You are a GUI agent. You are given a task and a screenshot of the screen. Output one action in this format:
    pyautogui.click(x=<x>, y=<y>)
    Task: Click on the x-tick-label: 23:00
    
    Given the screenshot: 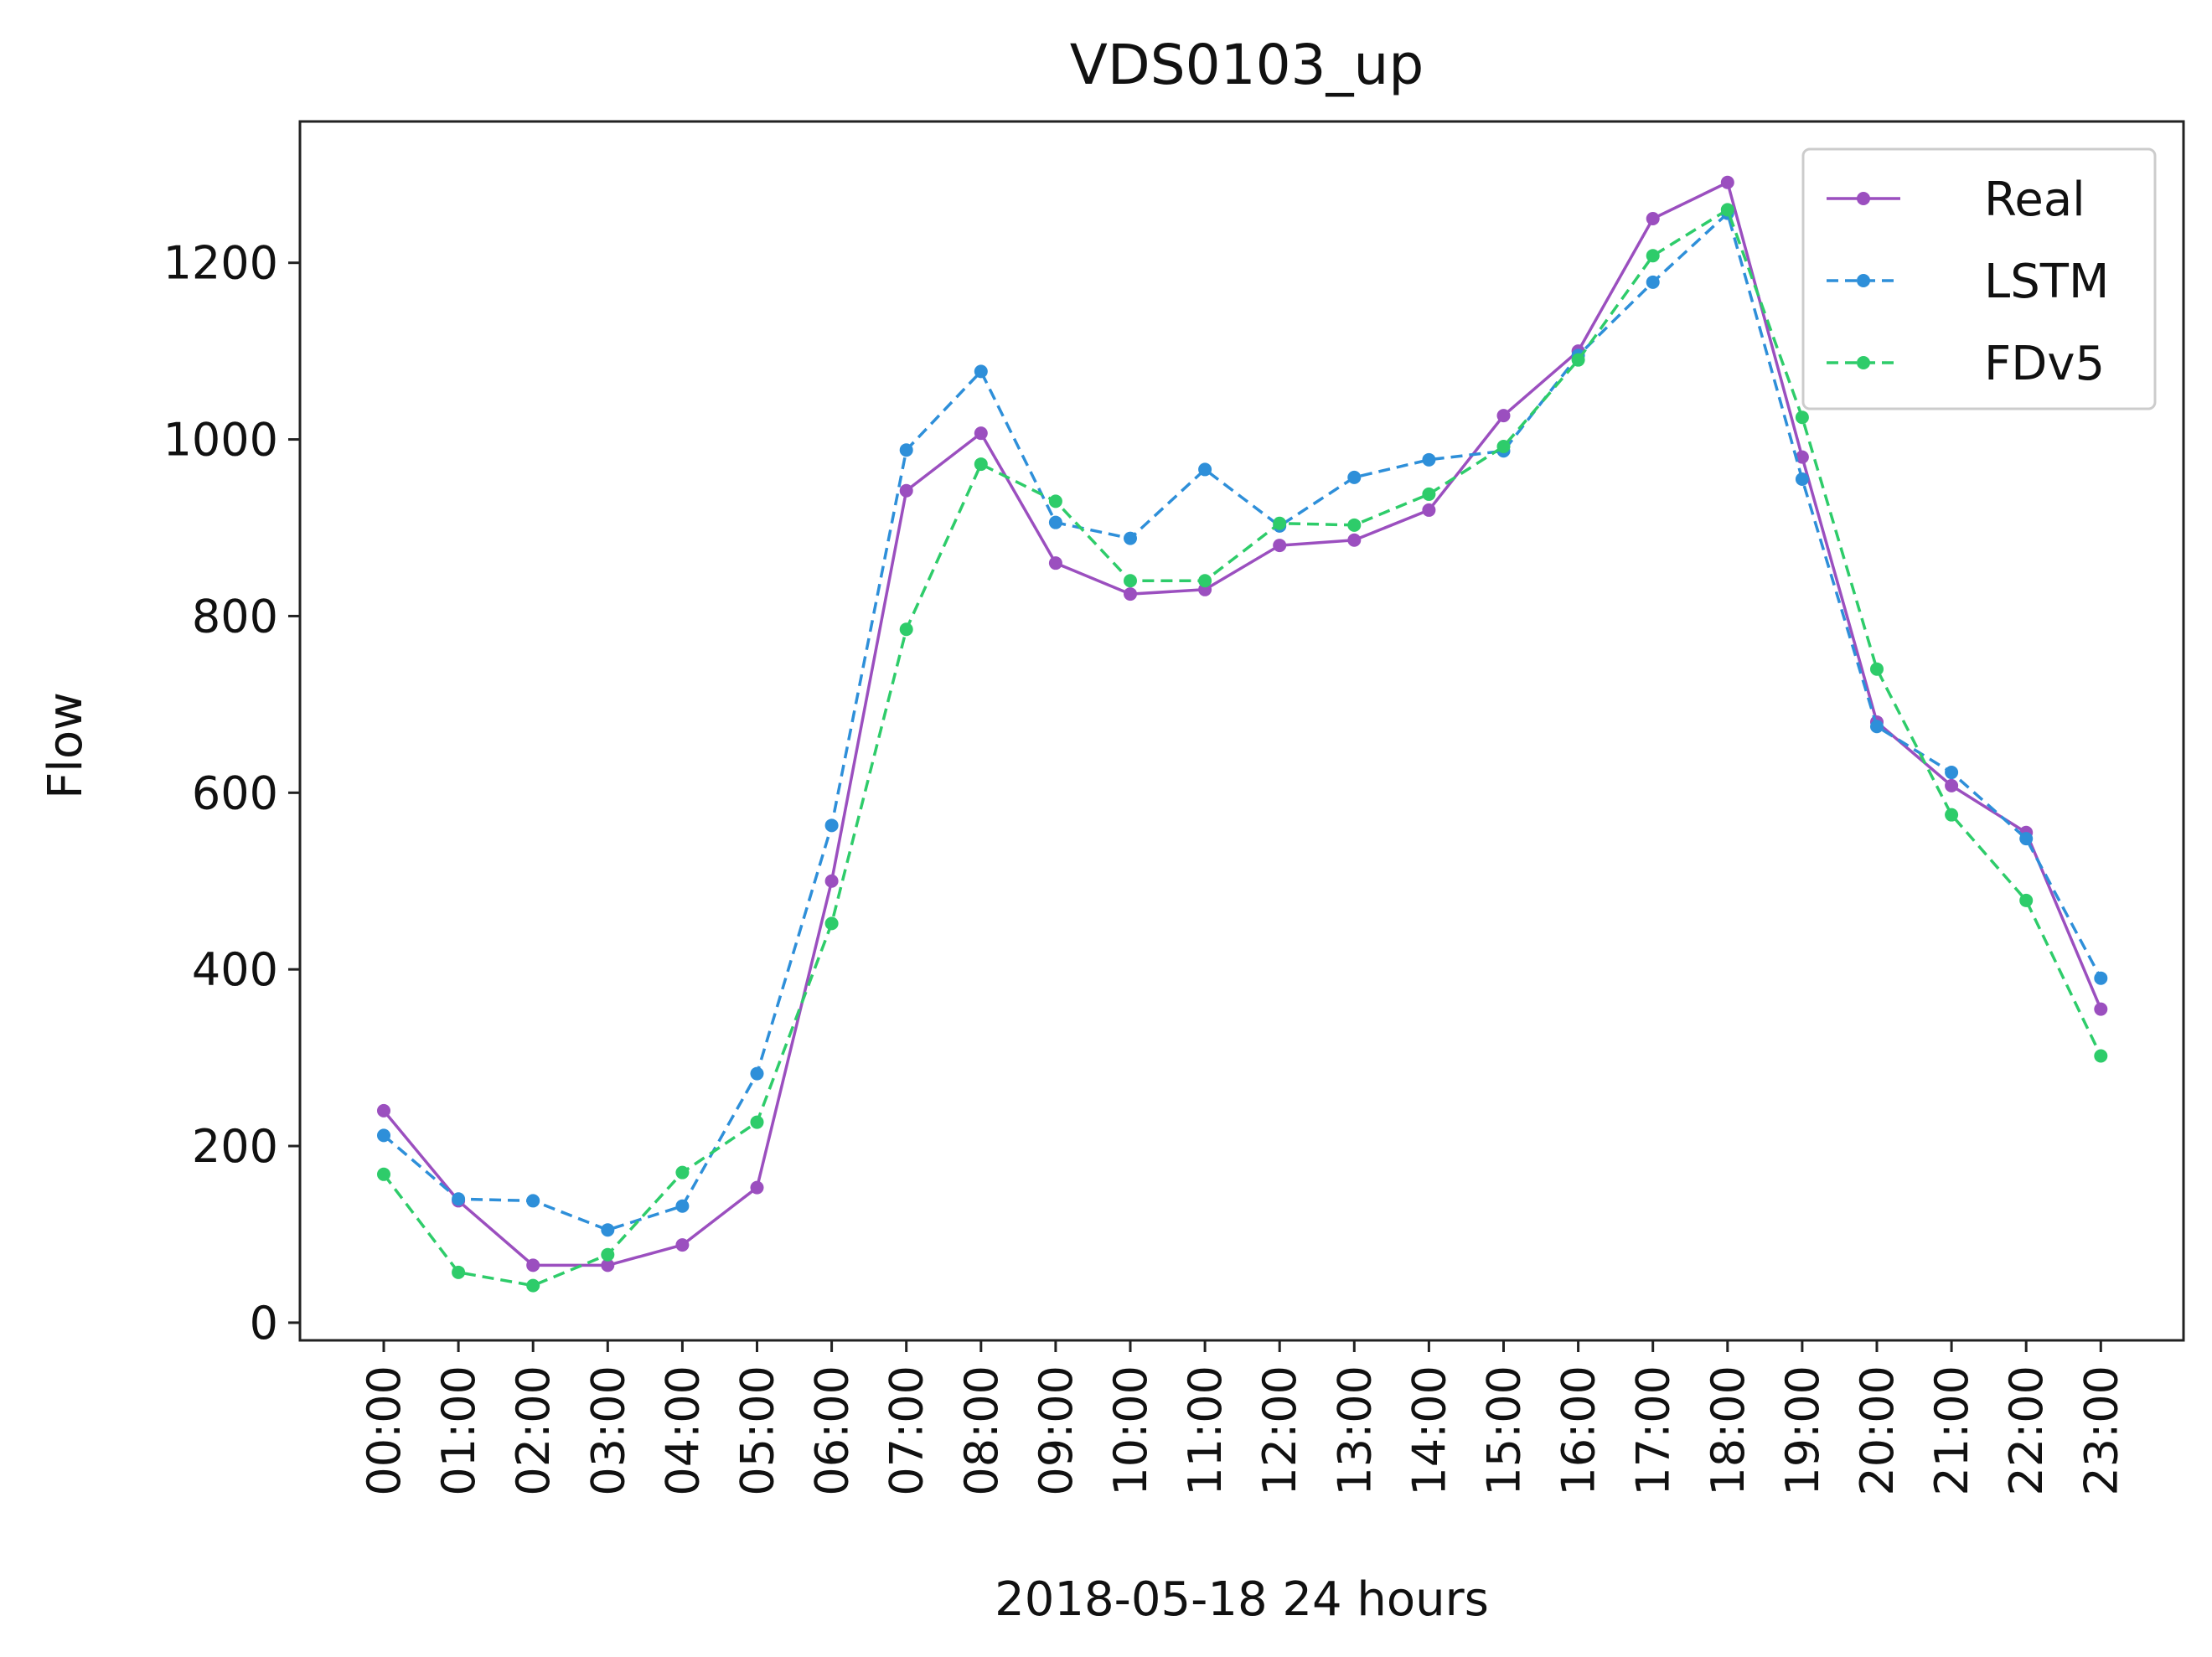 What is the action you would take?
    pyautogui.click(x=2101, y=1431)
    